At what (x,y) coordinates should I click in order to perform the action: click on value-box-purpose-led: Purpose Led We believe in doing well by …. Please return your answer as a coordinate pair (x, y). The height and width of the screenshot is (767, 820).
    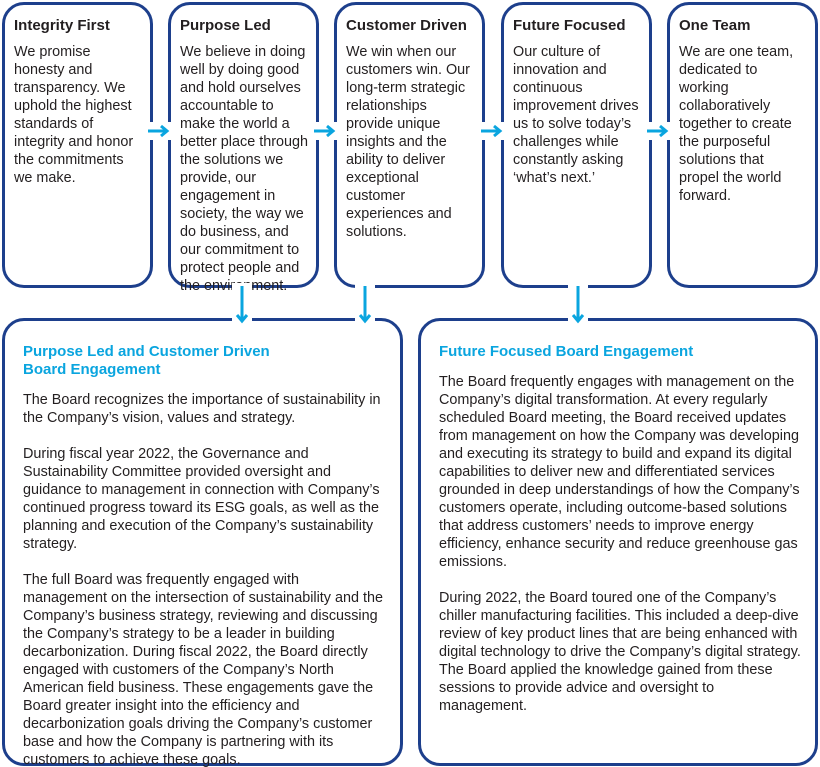
    Looking at the image, I should click on (243, 148).